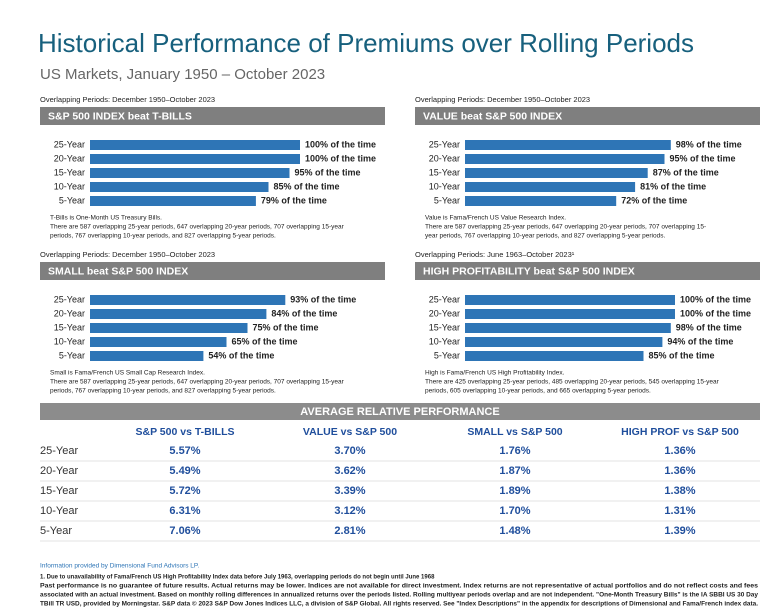 This screenshot has height=615, width=765. Describe the element at coordinates (349, 531) in the screenshot. I see `table-cell: 2.81%` at that location.